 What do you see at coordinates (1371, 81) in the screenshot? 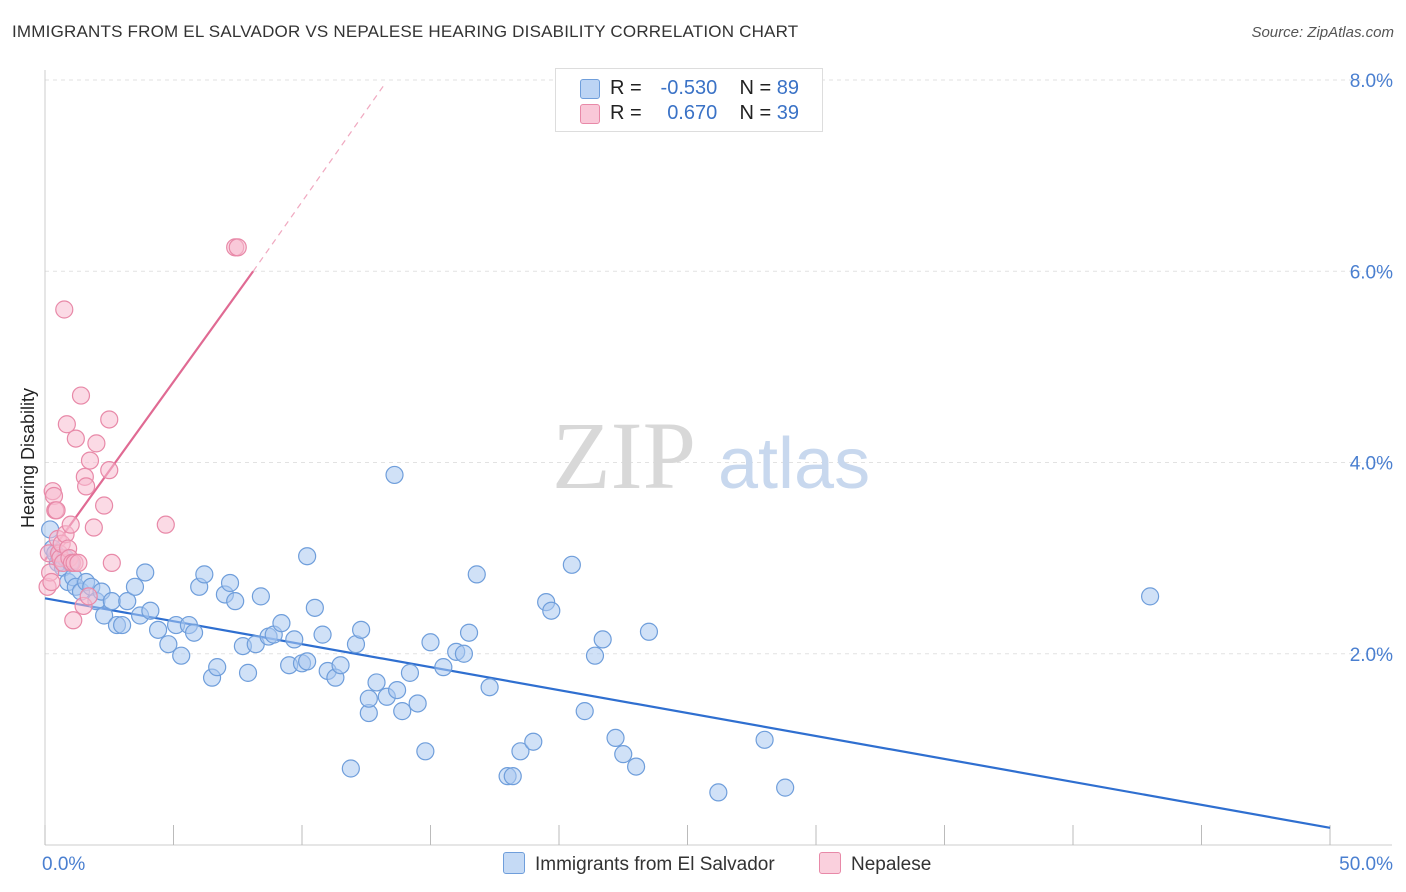
I see `y-tick-label: 8.0%` at bounding box center [1371, 81].